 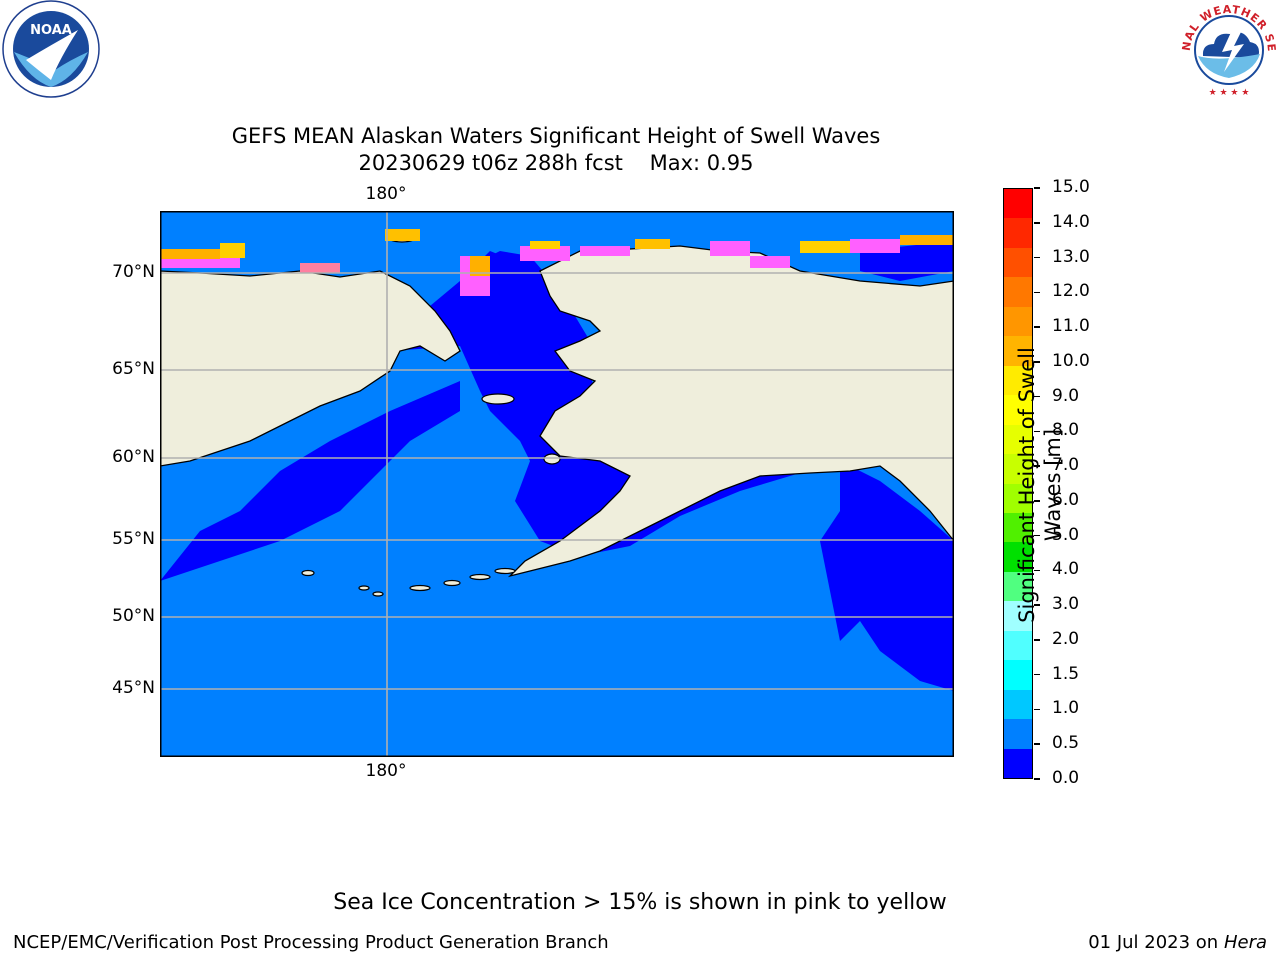 What do you see at coordinates (386, 194) in the screenshot?
I see `lon-label-top: 180°` at bounding box center [386, 194].